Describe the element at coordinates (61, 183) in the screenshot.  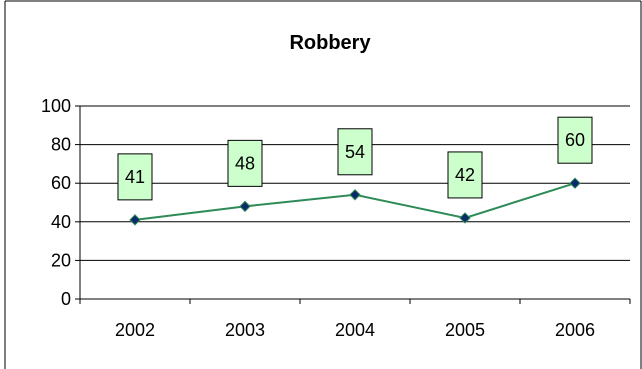
I see `y-tick-label: 60` at that location.